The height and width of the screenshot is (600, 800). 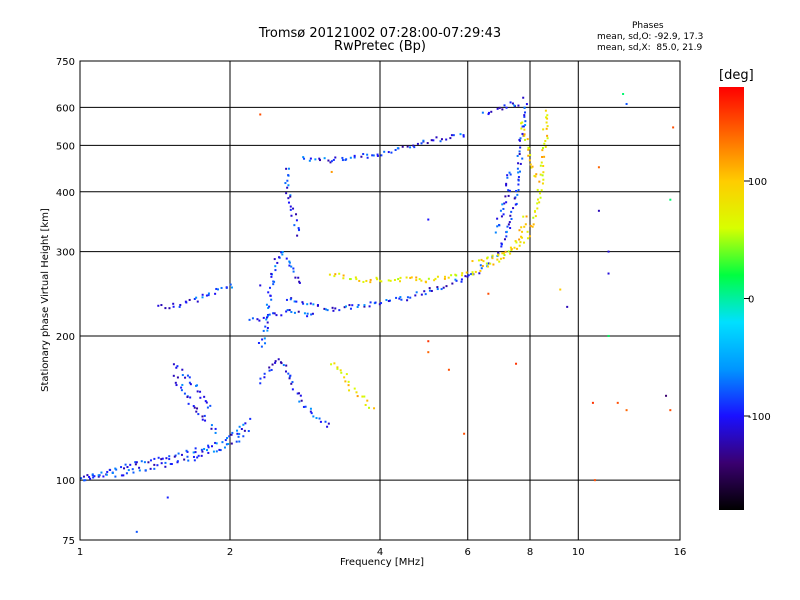 I want to click on isolated-point, so click(x=673, y=127).